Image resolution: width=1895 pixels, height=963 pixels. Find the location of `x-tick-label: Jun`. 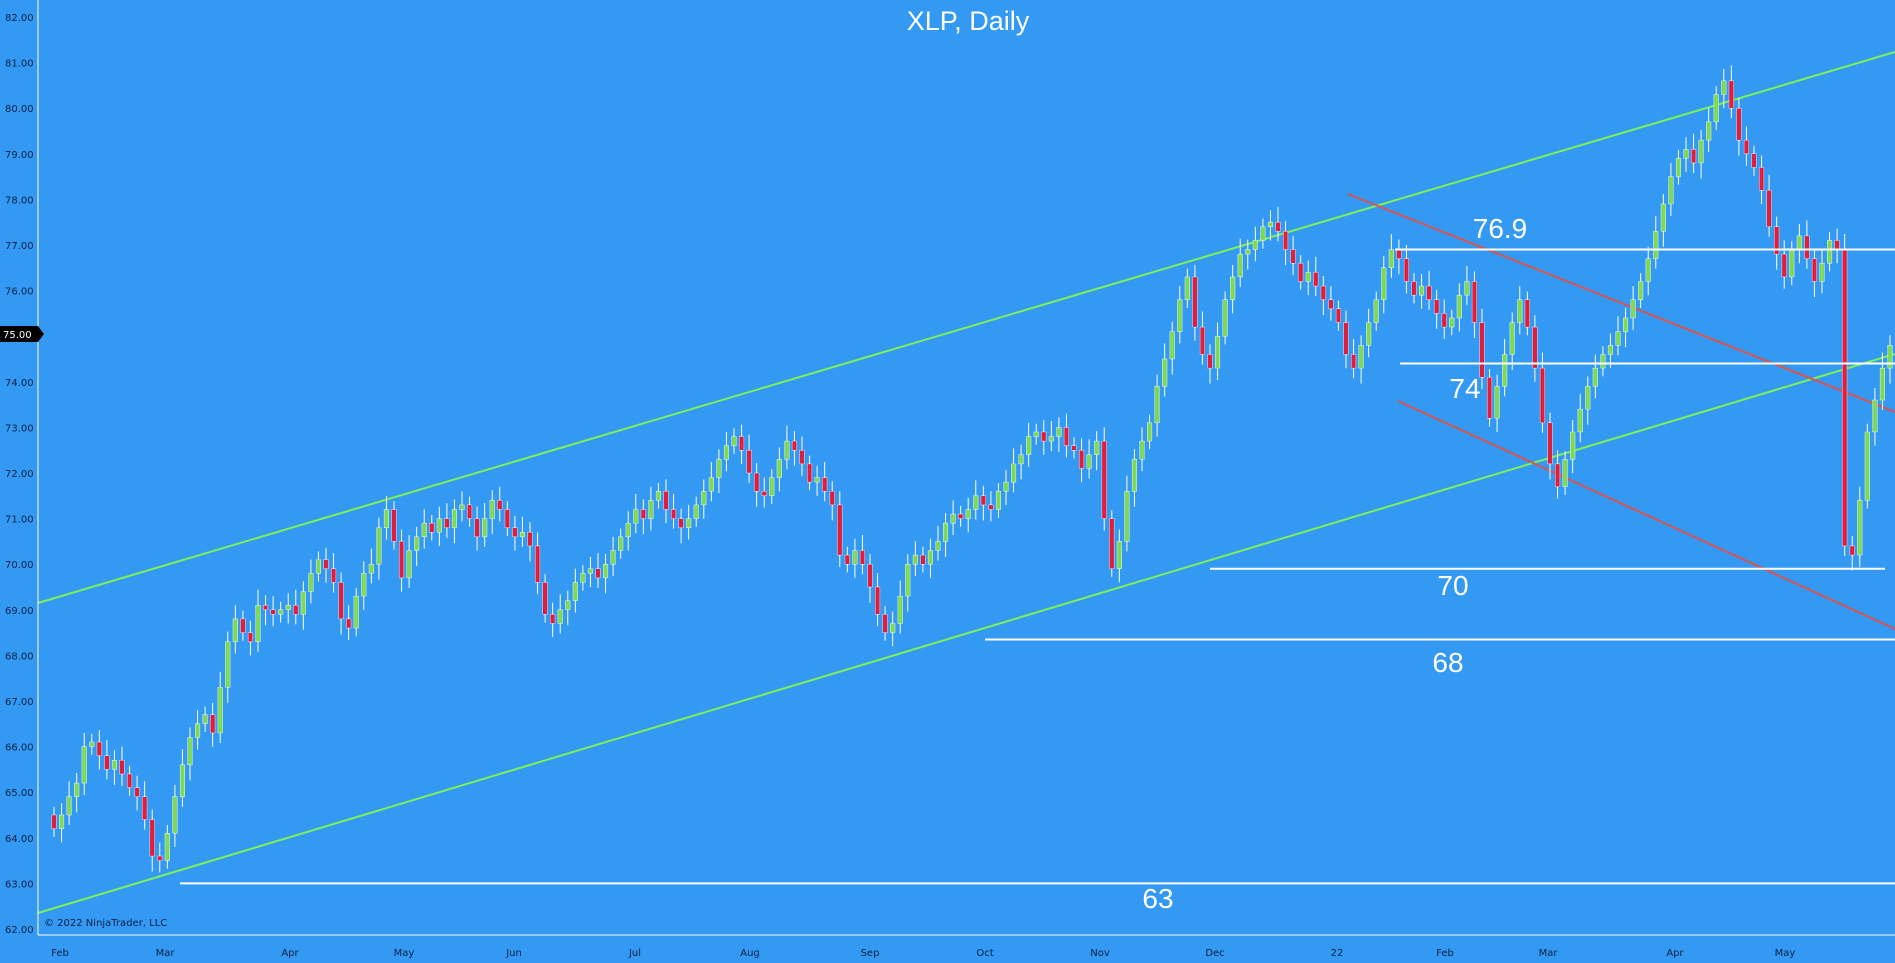

x-tick-label: Jun is located at coordinates (513, 953).